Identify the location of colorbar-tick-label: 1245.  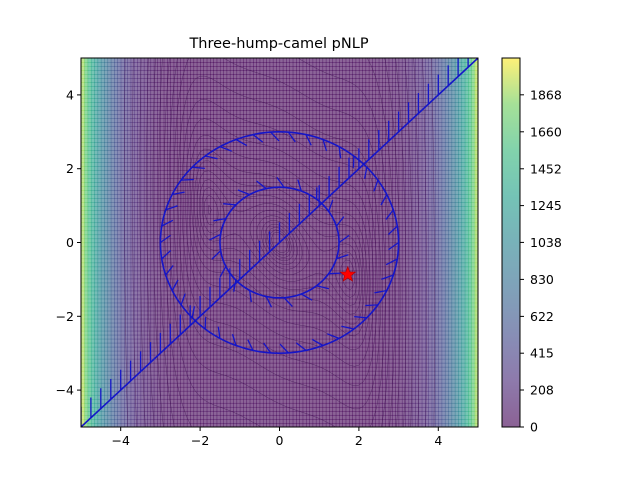
(546, 205).